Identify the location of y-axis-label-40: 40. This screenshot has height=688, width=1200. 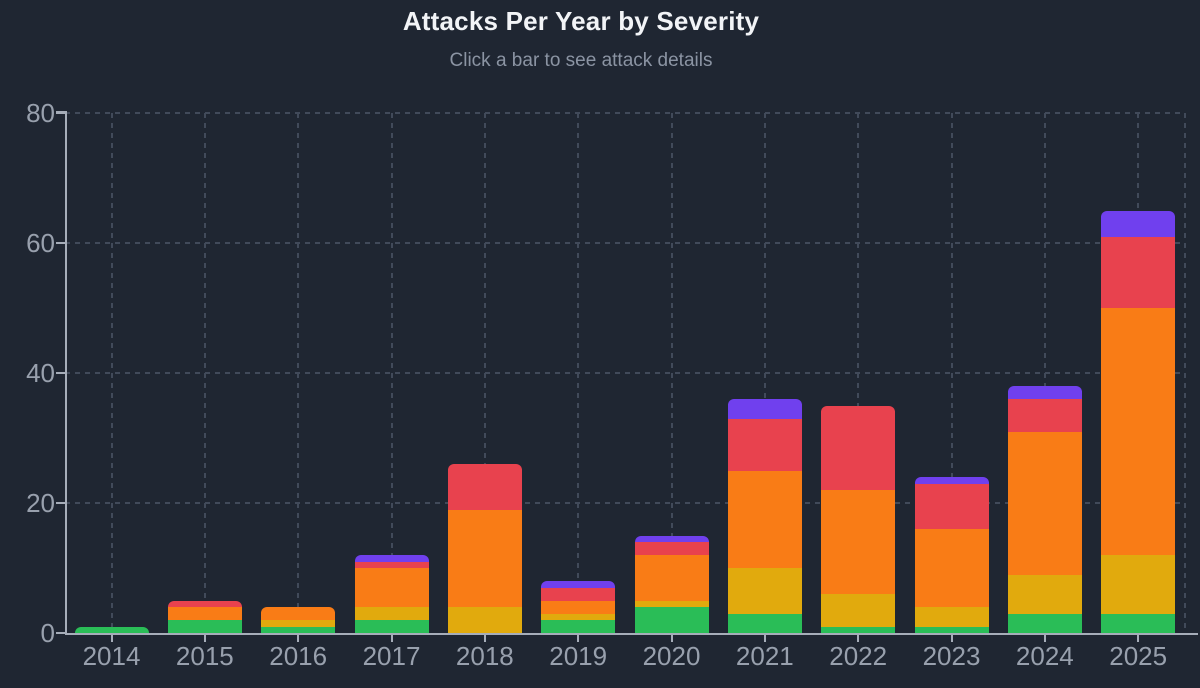
(40, 373).